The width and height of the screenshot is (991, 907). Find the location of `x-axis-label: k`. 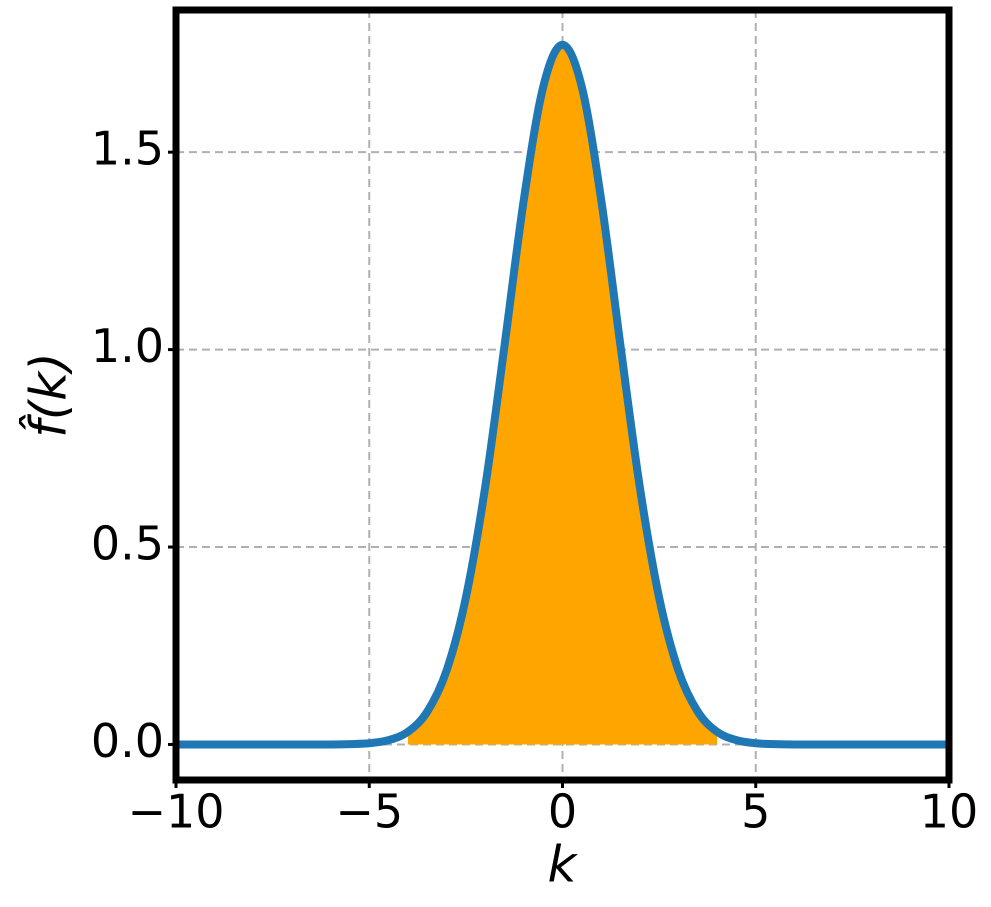

x-axis-label: k is located at coordinates (563, 865).